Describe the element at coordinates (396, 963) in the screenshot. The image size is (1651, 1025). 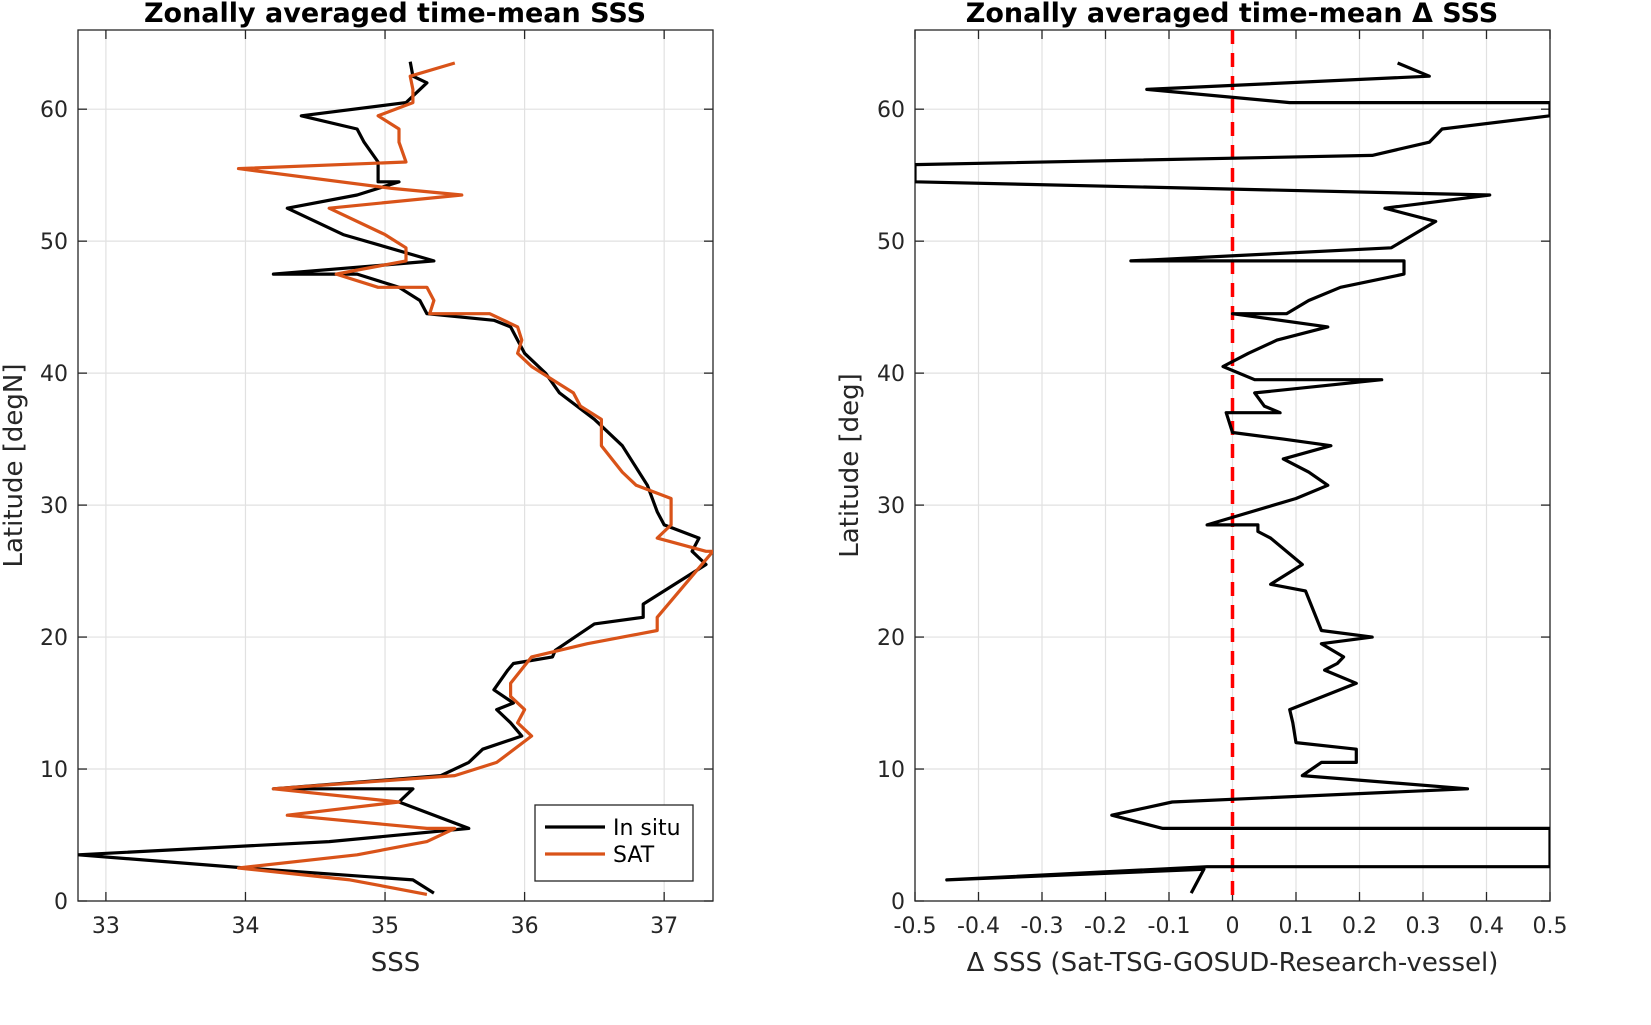
I see `x-axis-label: SSS` at that location.